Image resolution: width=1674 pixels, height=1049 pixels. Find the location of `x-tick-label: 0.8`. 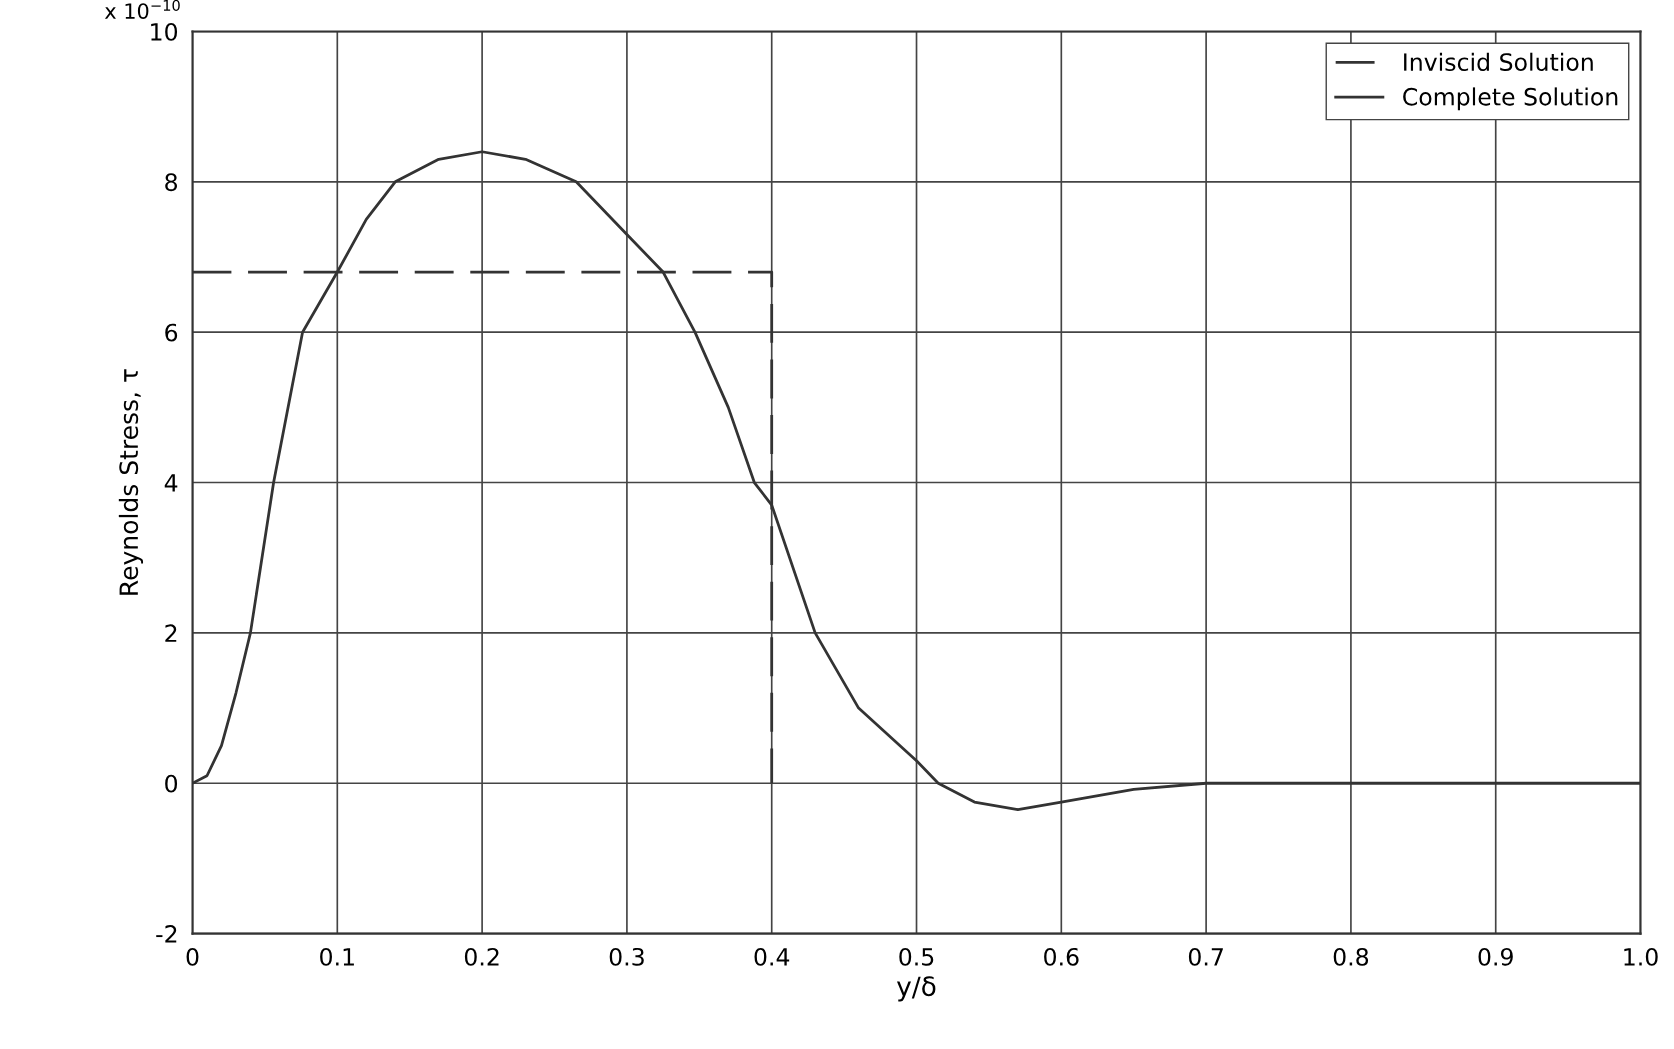

x-tick-label: 0.8 is located at coordinates (1351, 956).